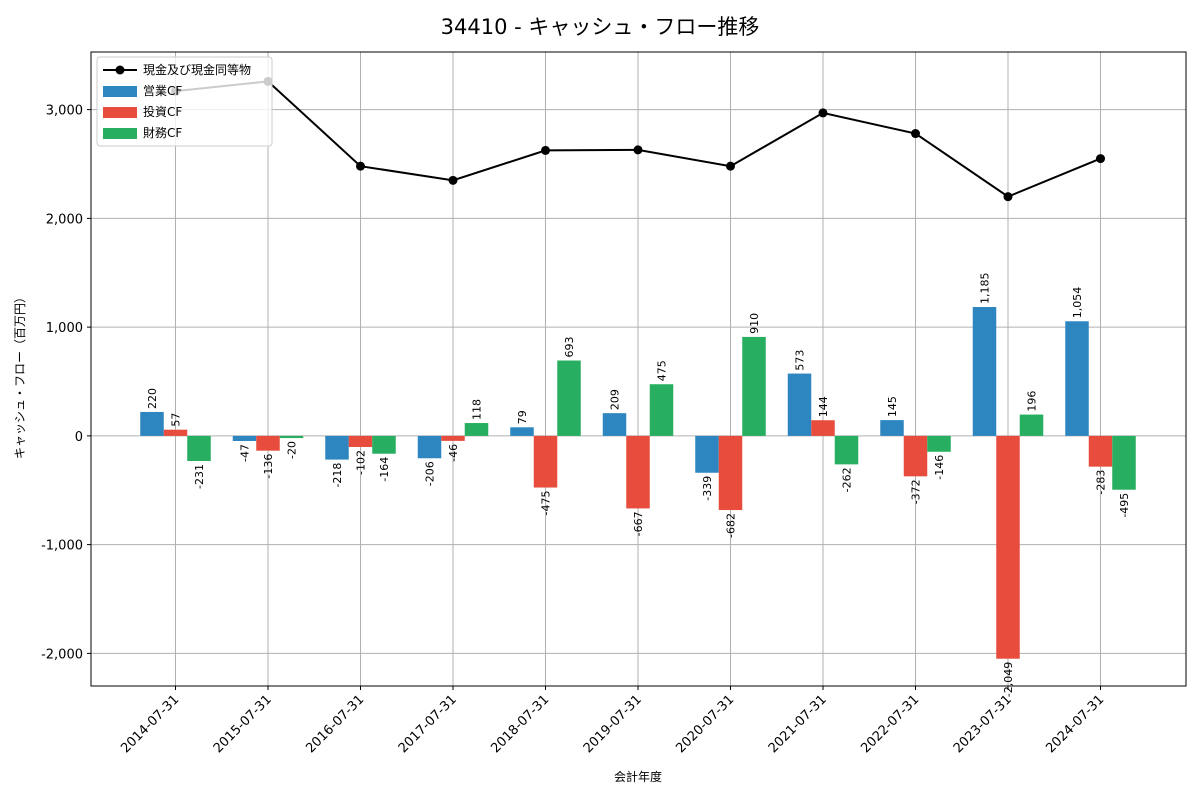 The width and height of the screenshot is (1200, 800). I want to click on bar-value-label: -46, so click(453, 453).